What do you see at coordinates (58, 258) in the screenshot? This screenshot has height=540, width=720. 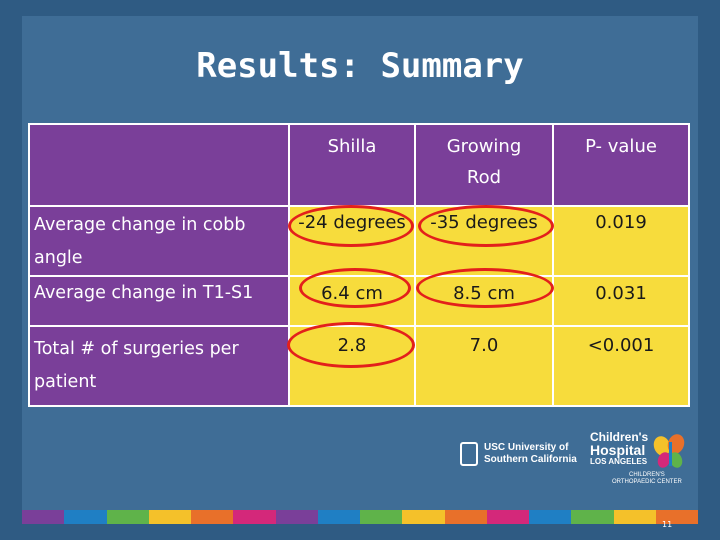 I see `row-label-line: angle` at bounding box center [58, 258].